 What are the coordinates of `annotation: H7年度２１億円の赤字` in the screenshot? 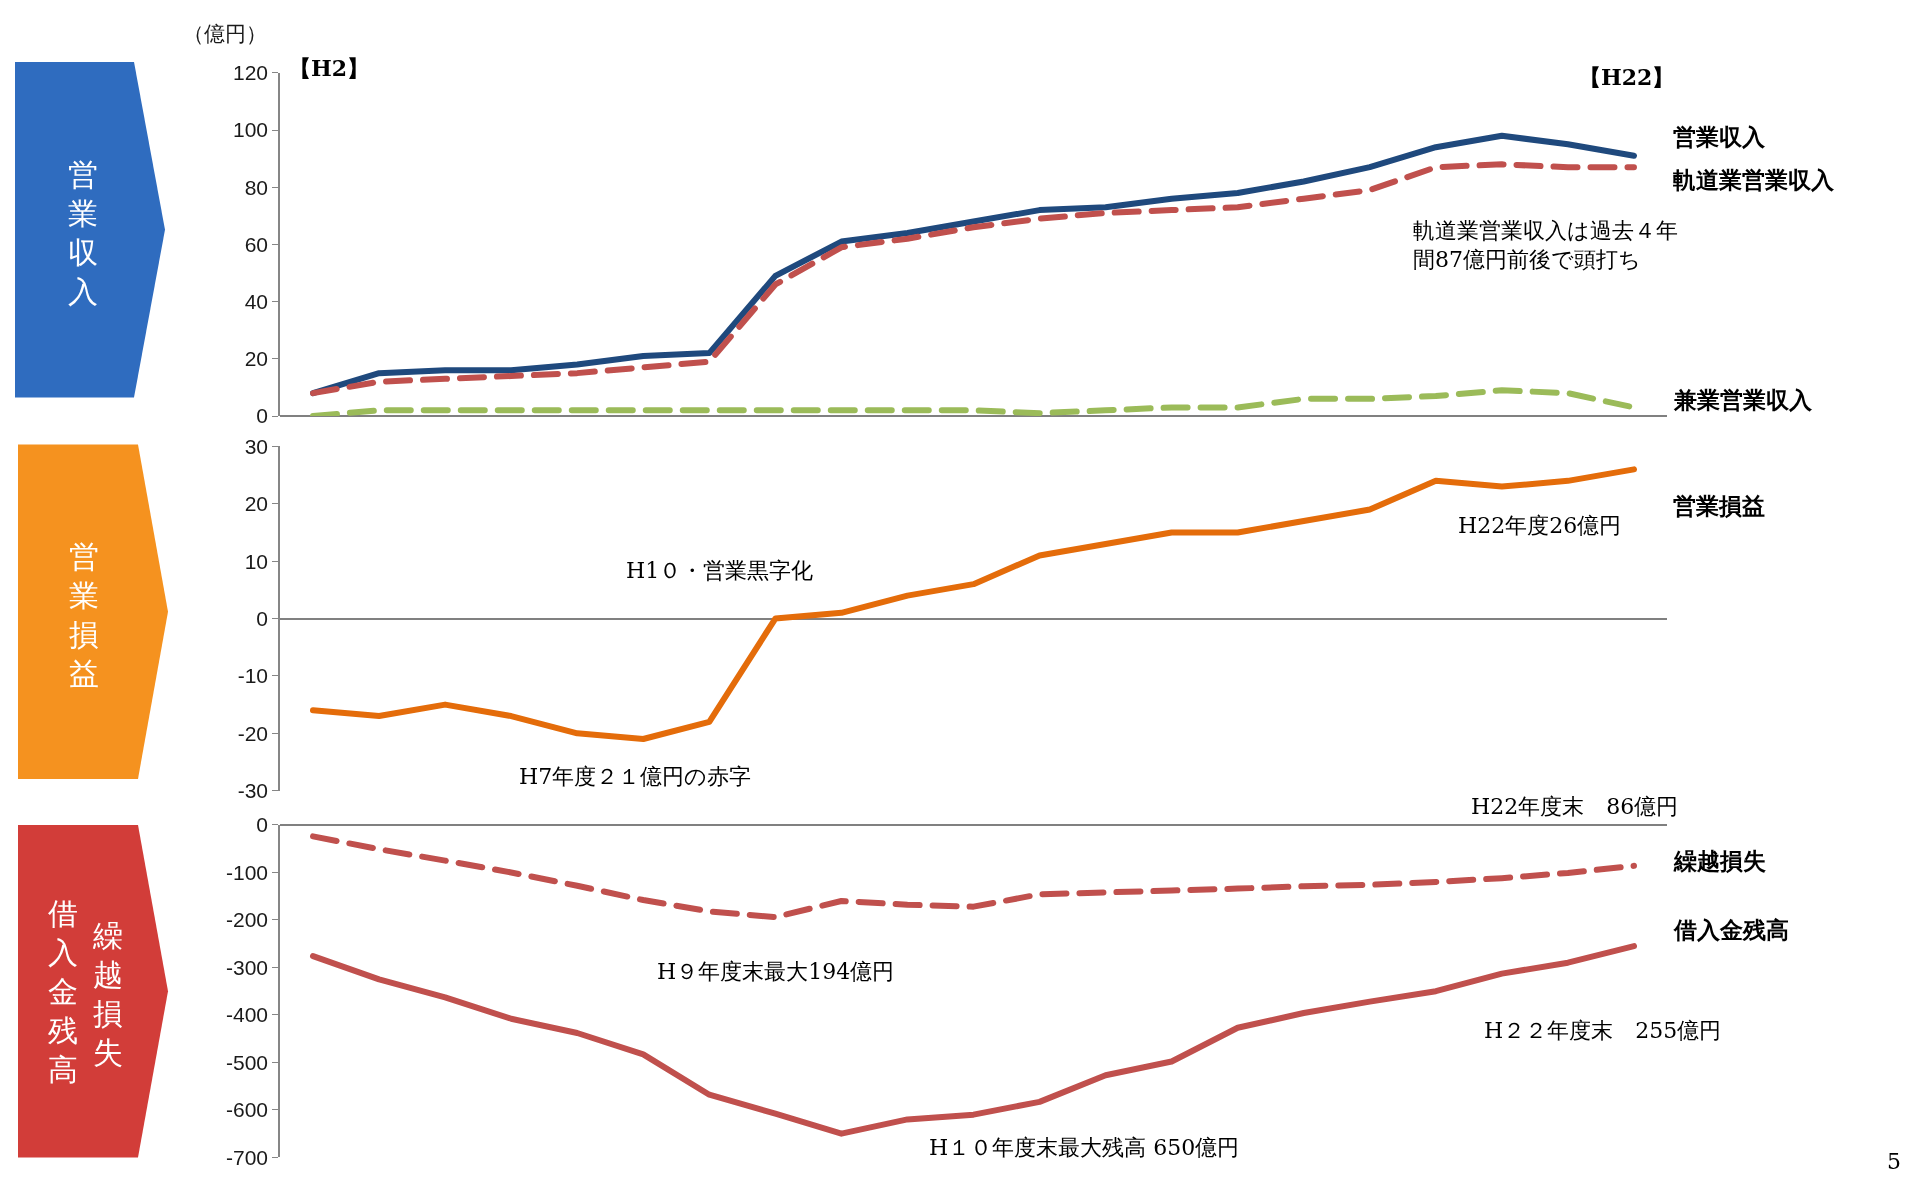 It's located at (635, 776).